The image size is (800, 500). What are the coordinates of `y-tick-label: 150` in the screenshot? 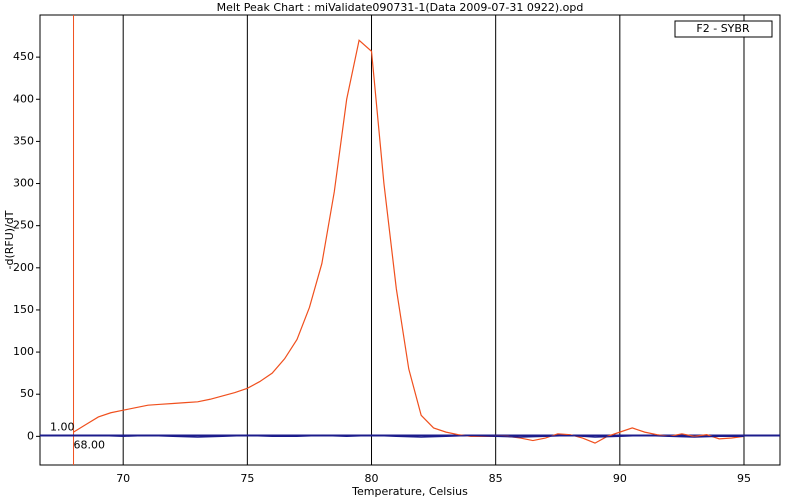 It's located at (23, 309).